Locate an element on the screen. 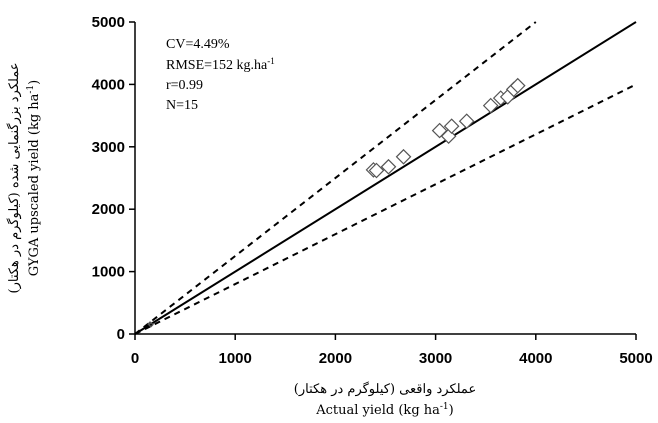 This screenshot has width=658, height=423. stat-rmse: RMSE=152 kg.ha-1 is located at coordinates (220, 64).